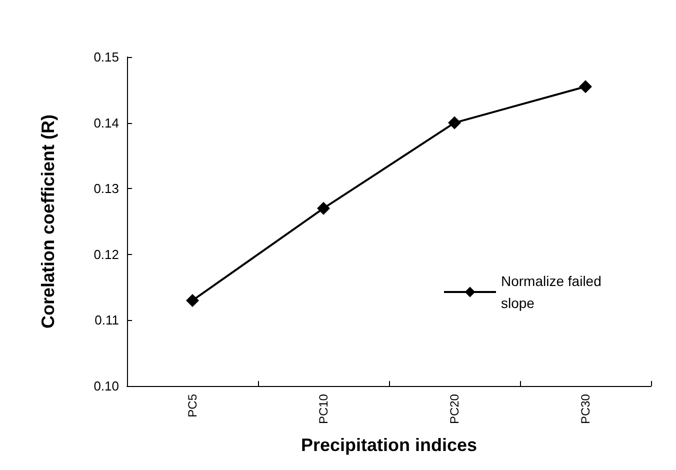 The width and height of the screenshot is (676, 470). Describe the element at coordinates (106, 57) in the screenshot. I see `y-tick-label: 0.15` at that location.